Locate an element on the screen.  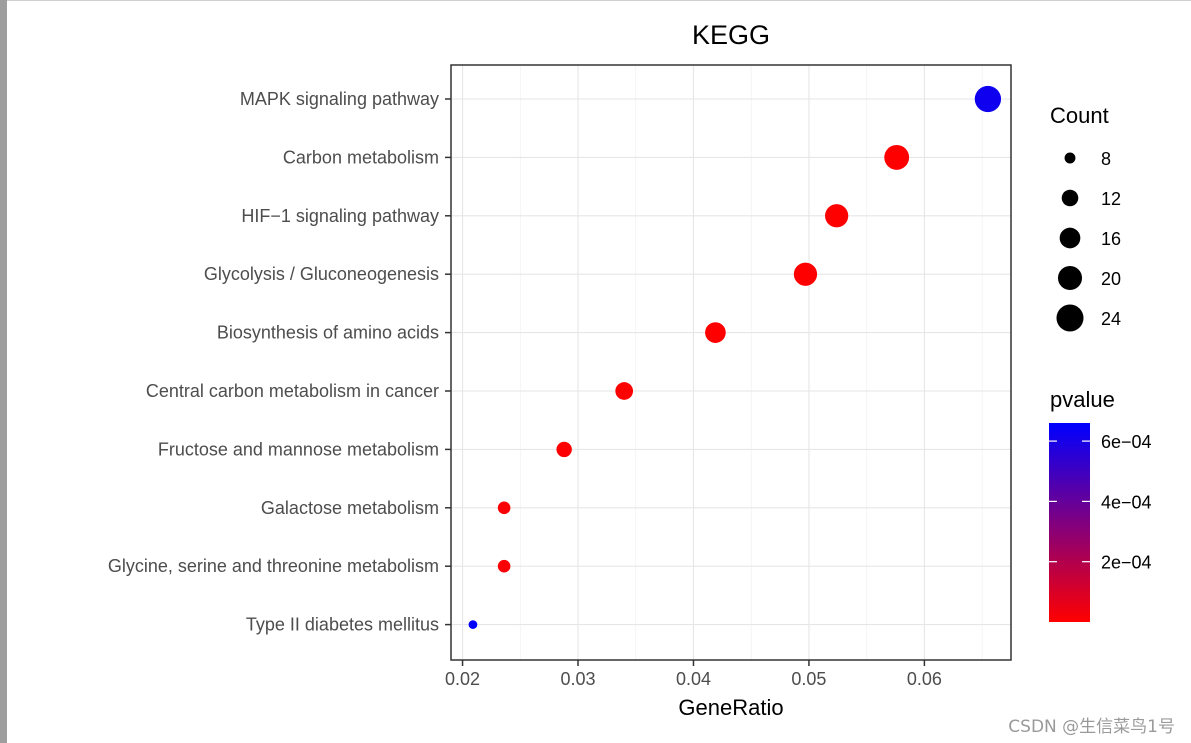
x-axis: 0.02 0.03 0.04 0.05 0.06 is located at coordinates (693, 674).